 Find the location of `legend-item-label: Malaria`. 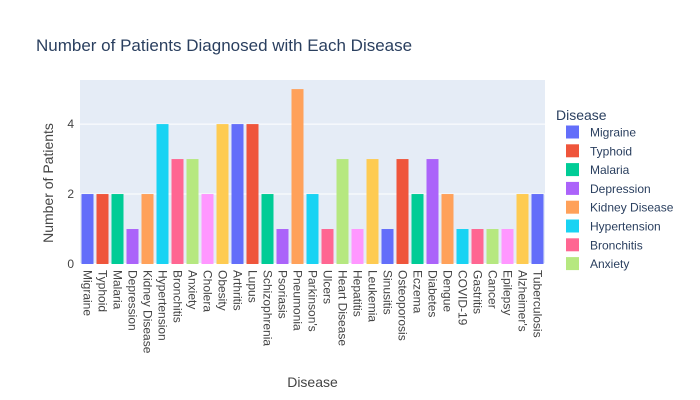

legend-item-label: Malaria is located at coordinates (610, 170).